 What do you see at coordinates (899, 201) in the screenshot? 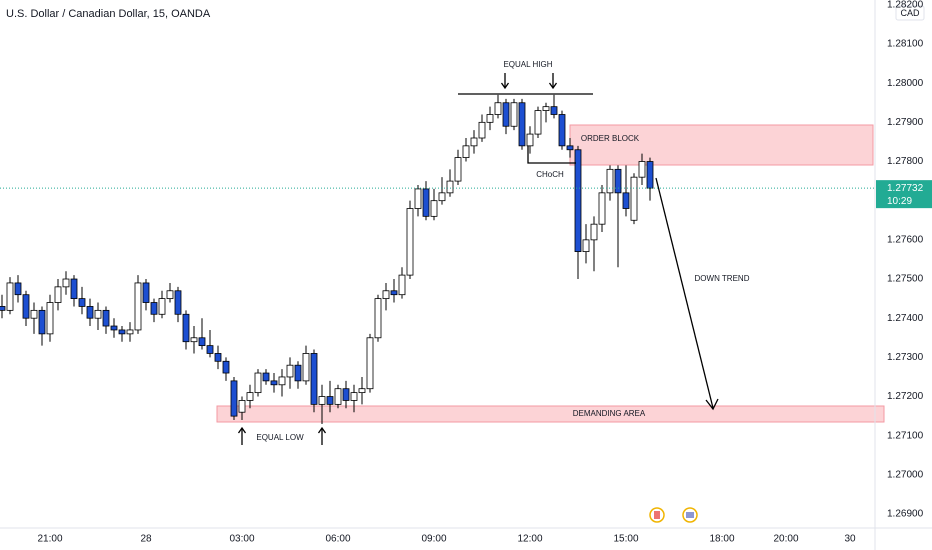
I see `countdown: 10:29` at bounding box center [899, 201].